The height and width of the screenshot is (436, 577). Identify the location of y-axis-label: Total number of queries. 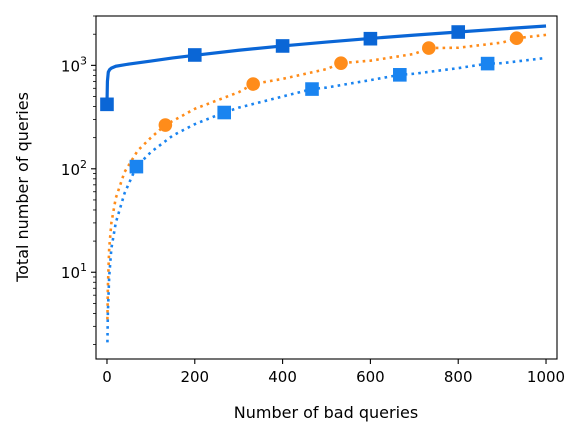
(22, 187).